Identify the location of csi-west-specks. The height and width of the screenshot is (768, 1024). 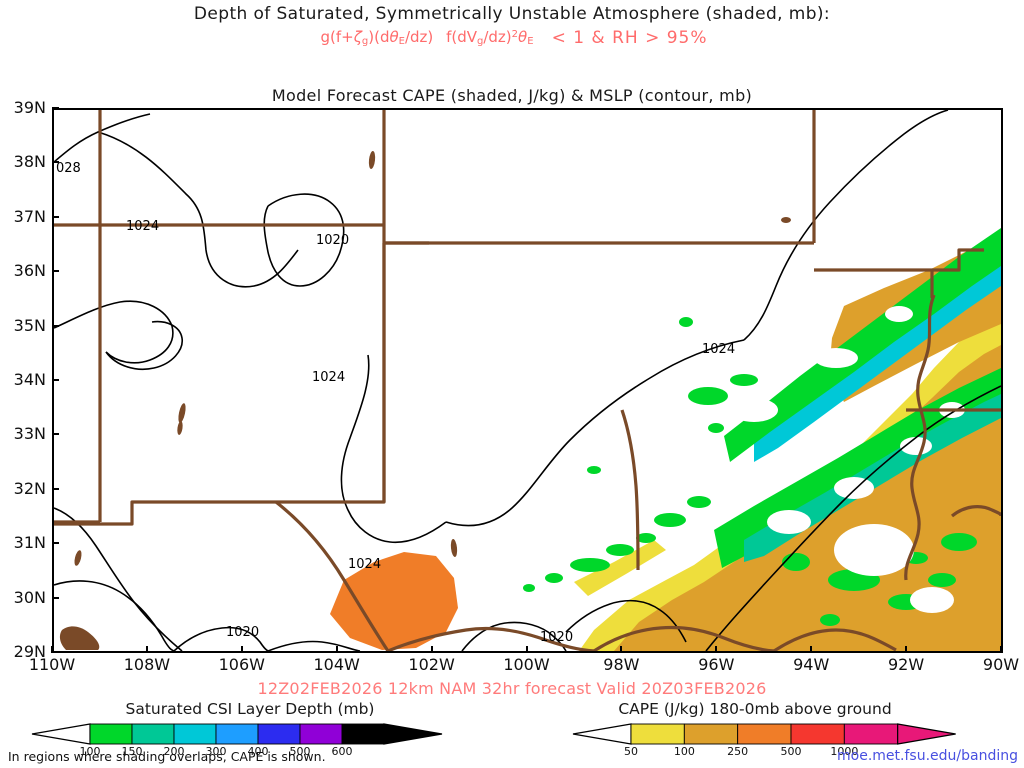
(623, 507).